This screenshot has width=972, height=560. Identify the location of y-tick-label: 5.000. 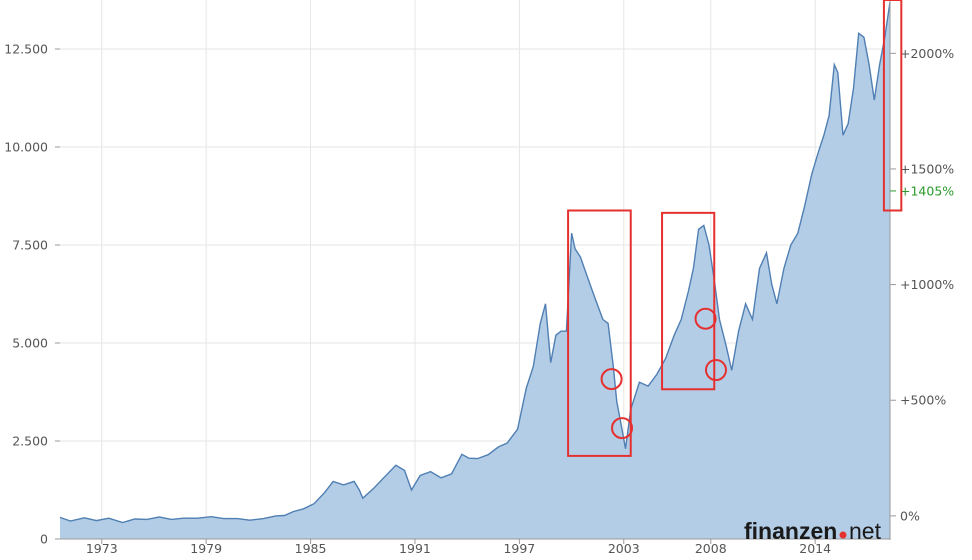
(30, 343).